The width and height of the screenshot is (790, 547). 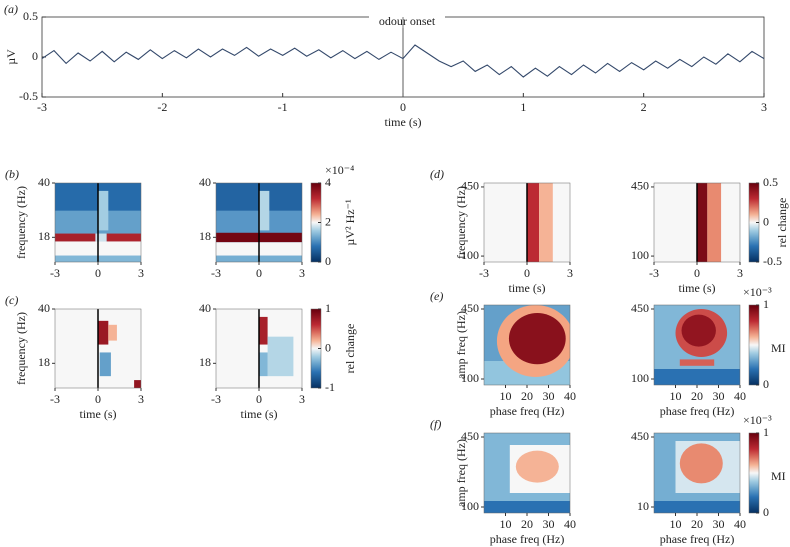 What do you see at coordinates (350, 222) in the screenshot?
I see `colorbar-label: µV² Hz⁻¹` at bounding box center [350, 222].